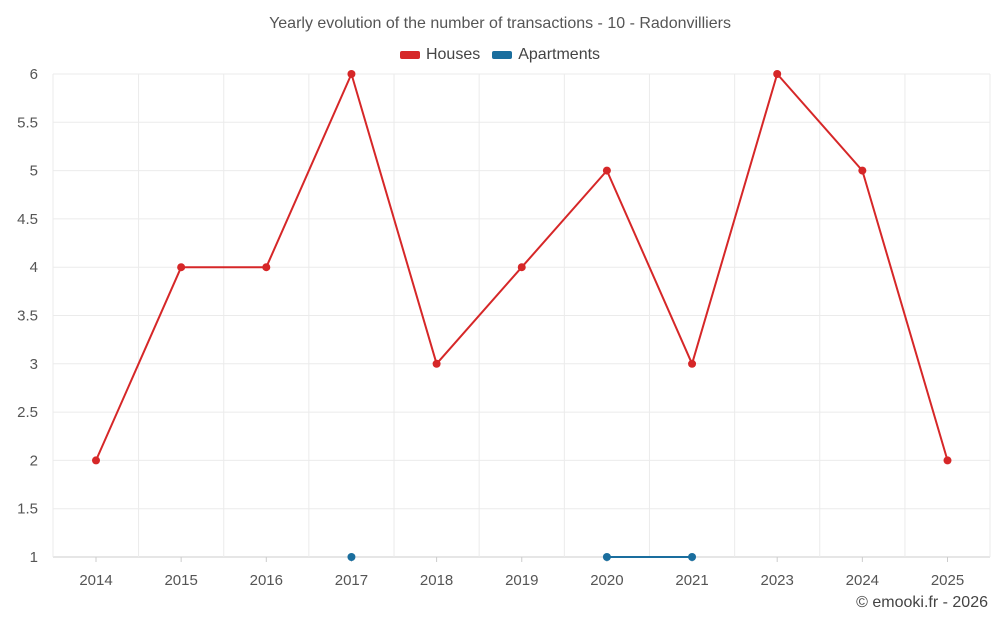  Describe the element at coordinates (559, 54) in the screenshot. I see `legend-label-apartments: Apartments` at that location.